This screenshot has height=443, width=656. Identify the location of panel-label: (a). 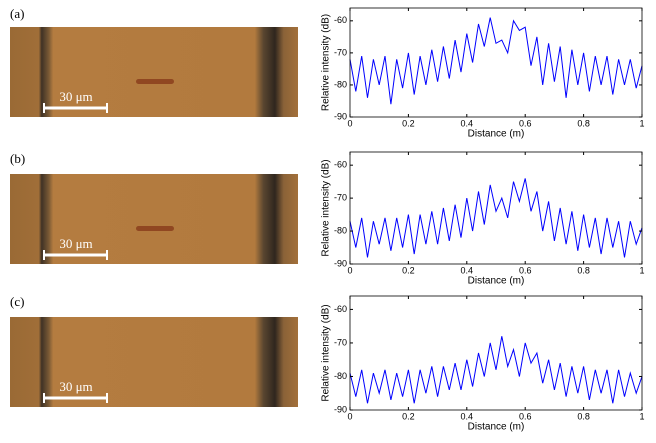
(17, 13).